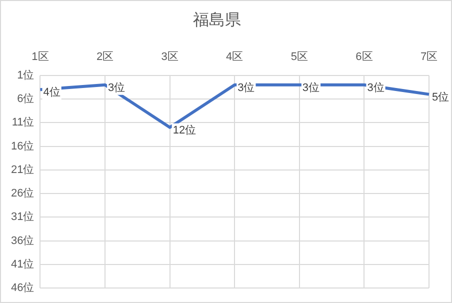 This screenshot has width=452, height=303. I want to click on y-tick-label: 36位, so click(22, 240).